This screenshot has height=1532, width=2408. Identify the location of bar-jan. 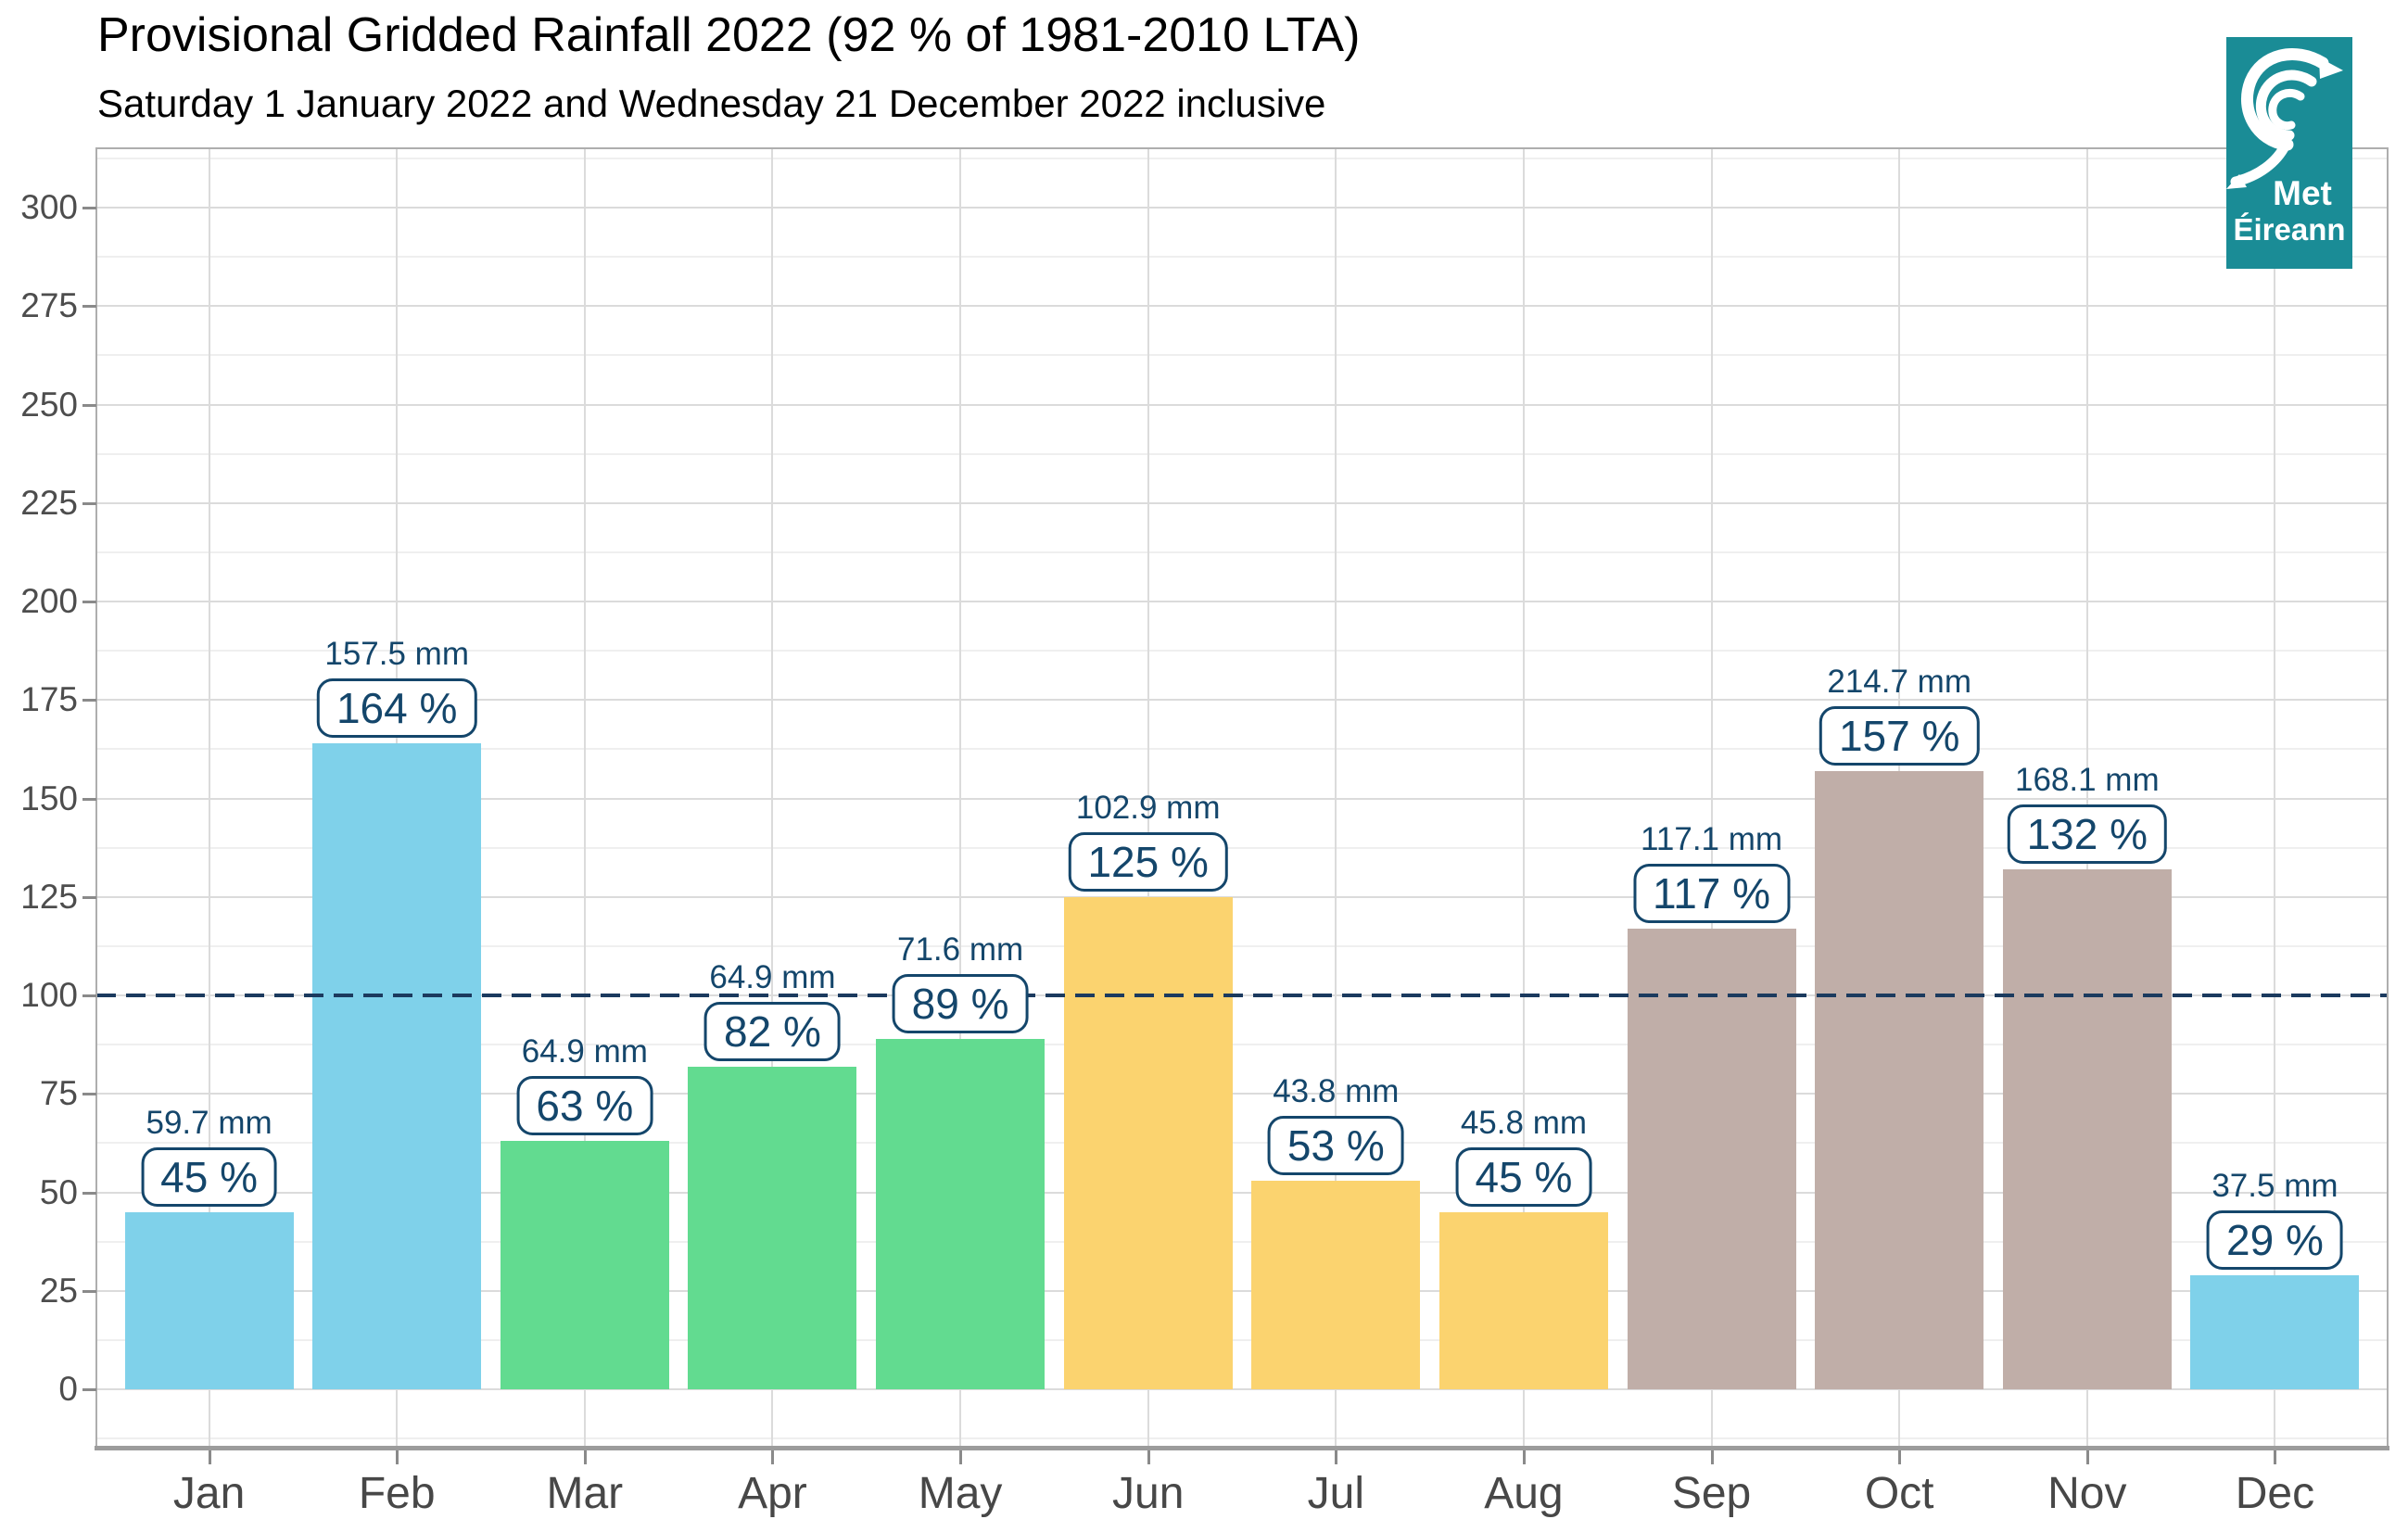
(209, 1300).